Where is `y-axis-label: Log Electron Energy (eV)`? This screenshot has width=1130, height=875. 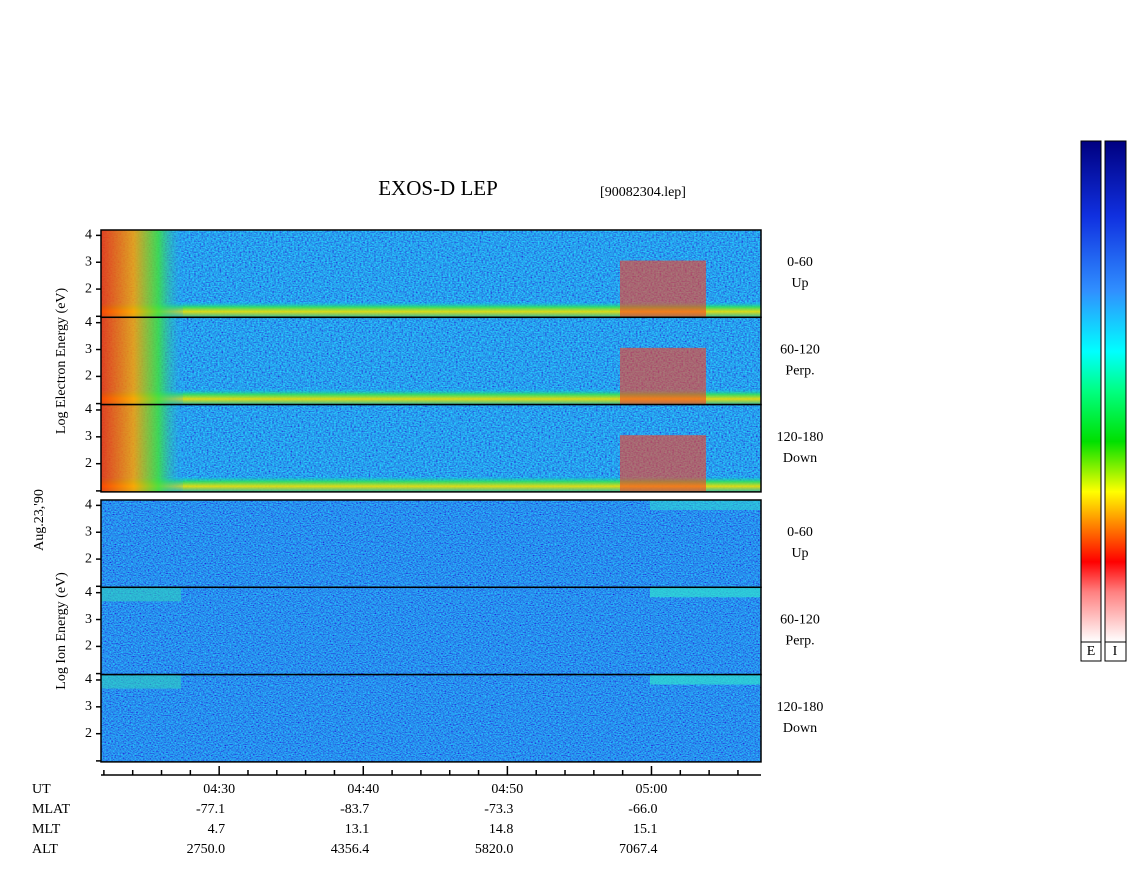 y-axis-label: Log Electron Energy (eV) is located at coordinates (61, 360).